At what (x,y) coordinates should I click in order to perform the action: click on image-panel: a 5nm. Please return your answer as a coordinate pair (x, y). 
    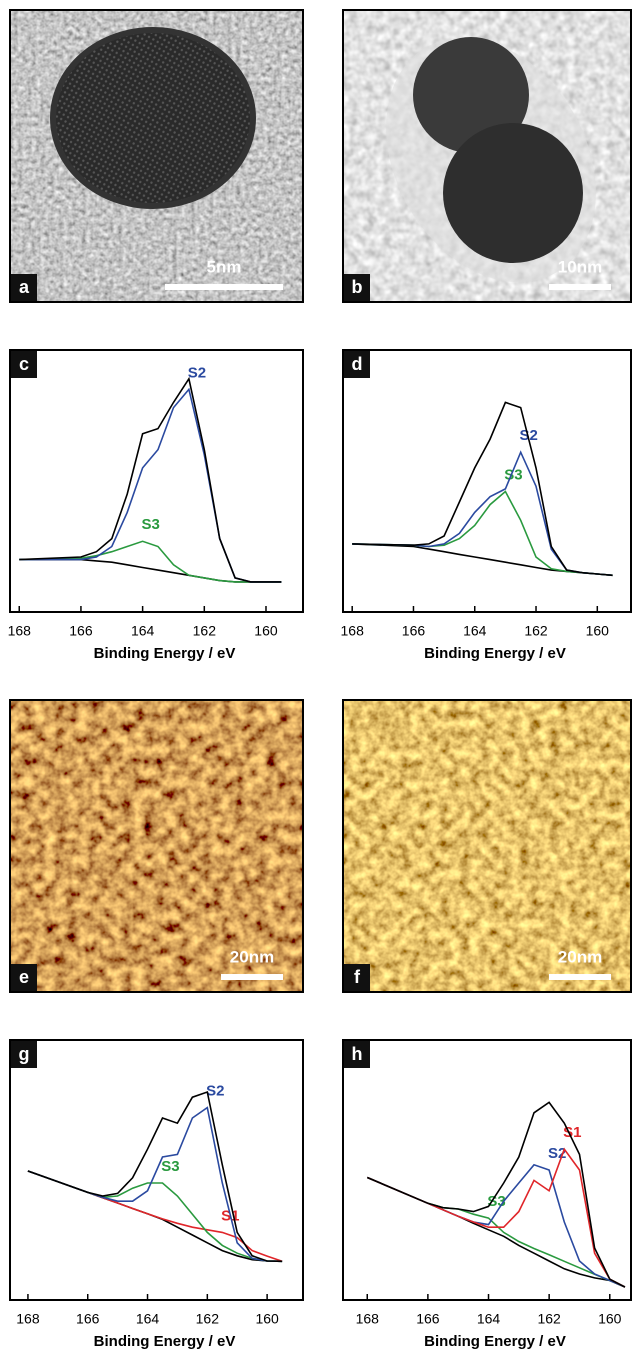
    Looking at the image, I should click on (156, 156).